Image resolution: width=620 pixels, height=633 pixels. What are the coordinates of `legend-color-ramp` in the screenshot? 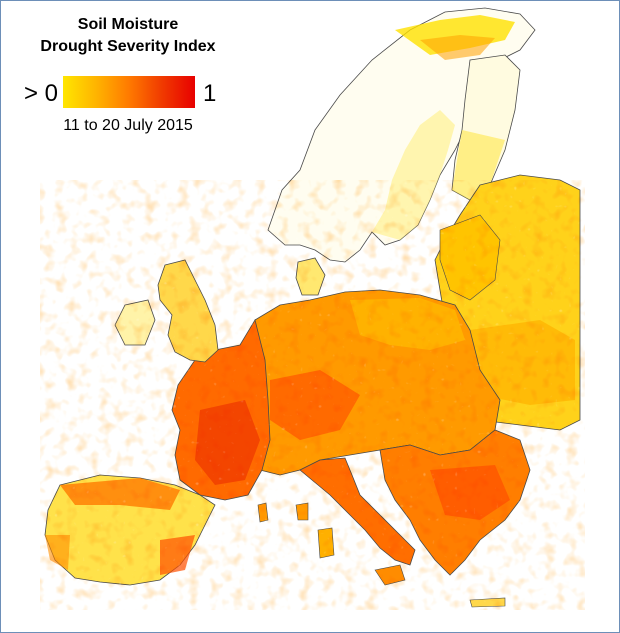 It's located at (129, 92).